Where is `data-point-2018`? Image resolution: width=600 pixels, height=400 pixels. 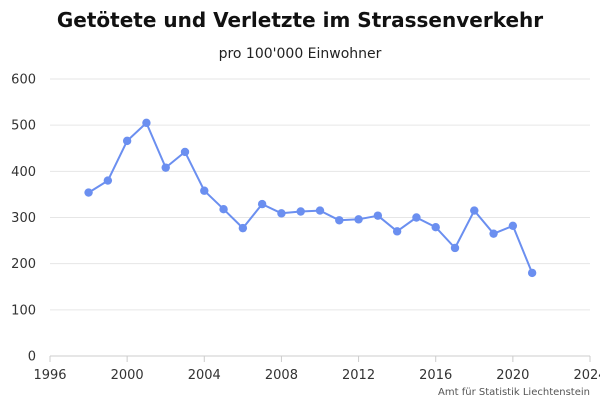
data-point-2018 is located at coordinates (474, 210).